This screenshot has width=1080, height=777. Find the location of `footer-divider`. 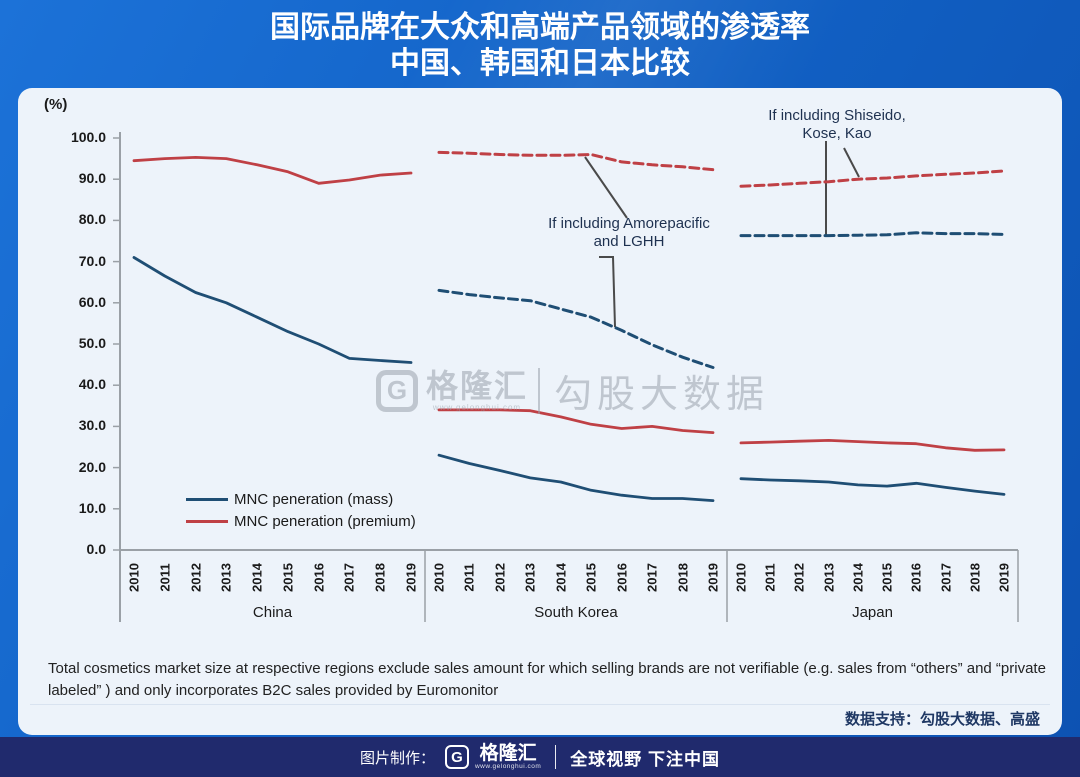

footer-divider is located at coordinates (540, 704).